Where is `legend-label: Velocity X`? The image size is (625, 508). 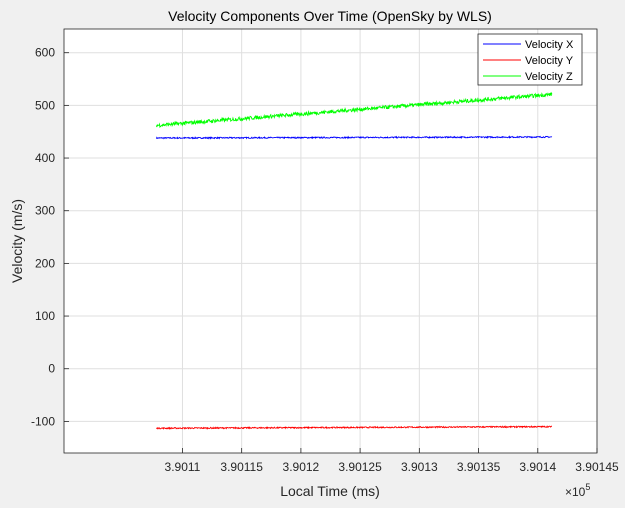
legend-label: Velocity X is located at coordinates (549, 45).